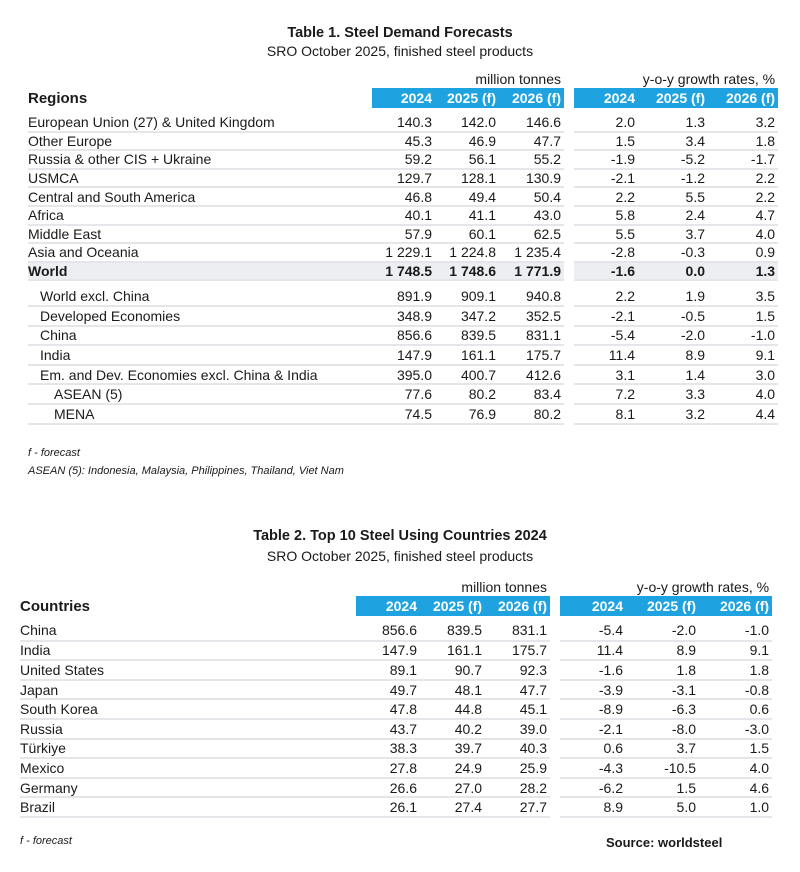  What do you see at coordinates (467, 234) in the screenshot?
I see `tonnes-value: 60.1` at bounding box center [467, 234].